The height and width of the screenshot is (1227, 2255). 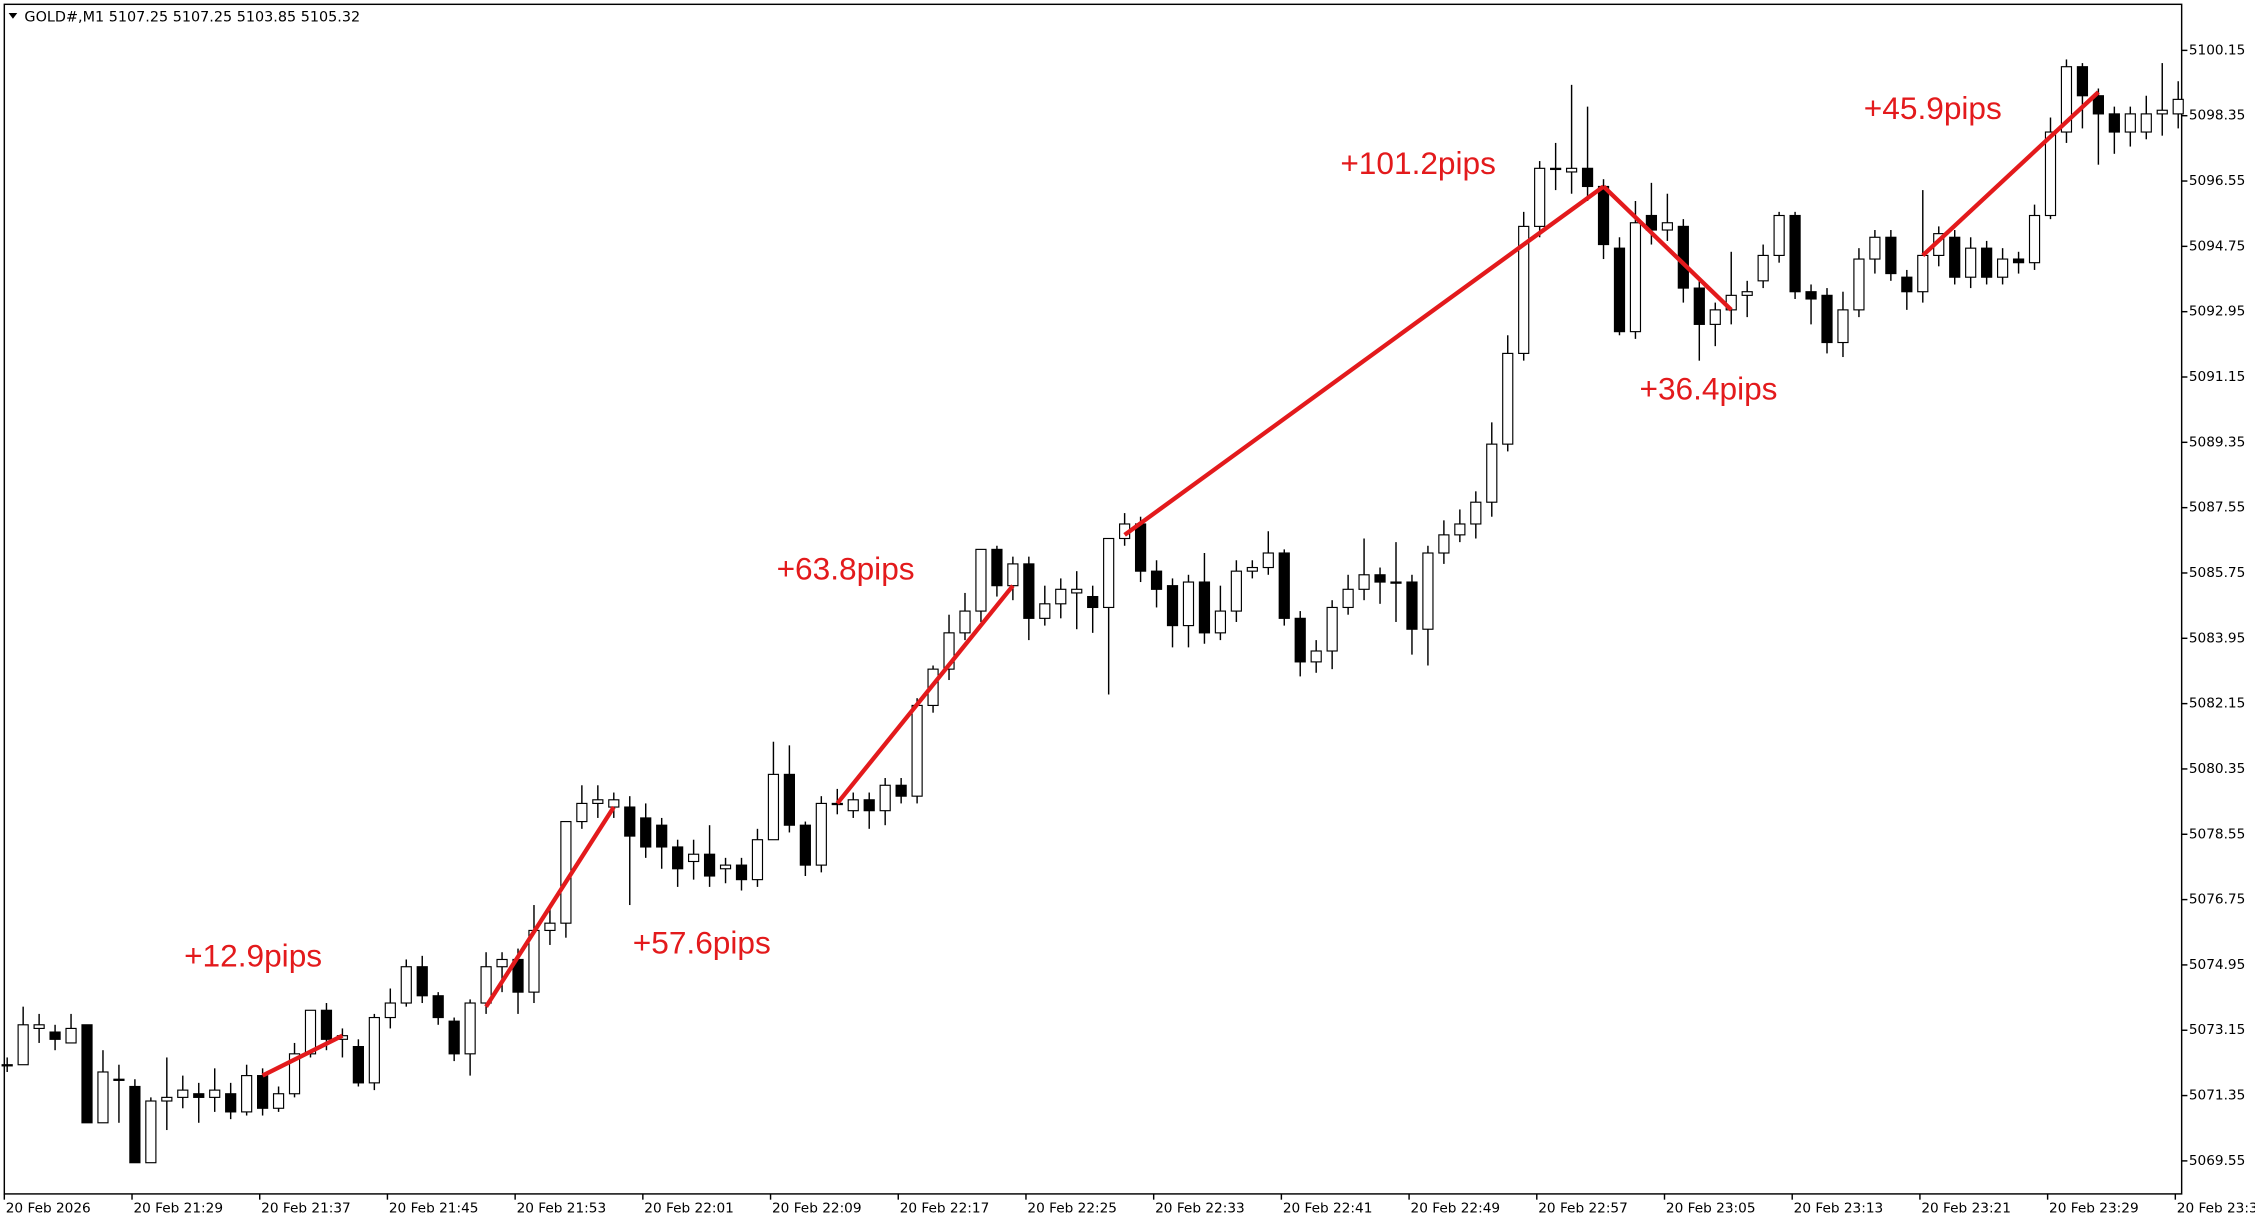 I want to click on x-tick-label: 20 Feb 21:45, so click(x=434, y=1208).